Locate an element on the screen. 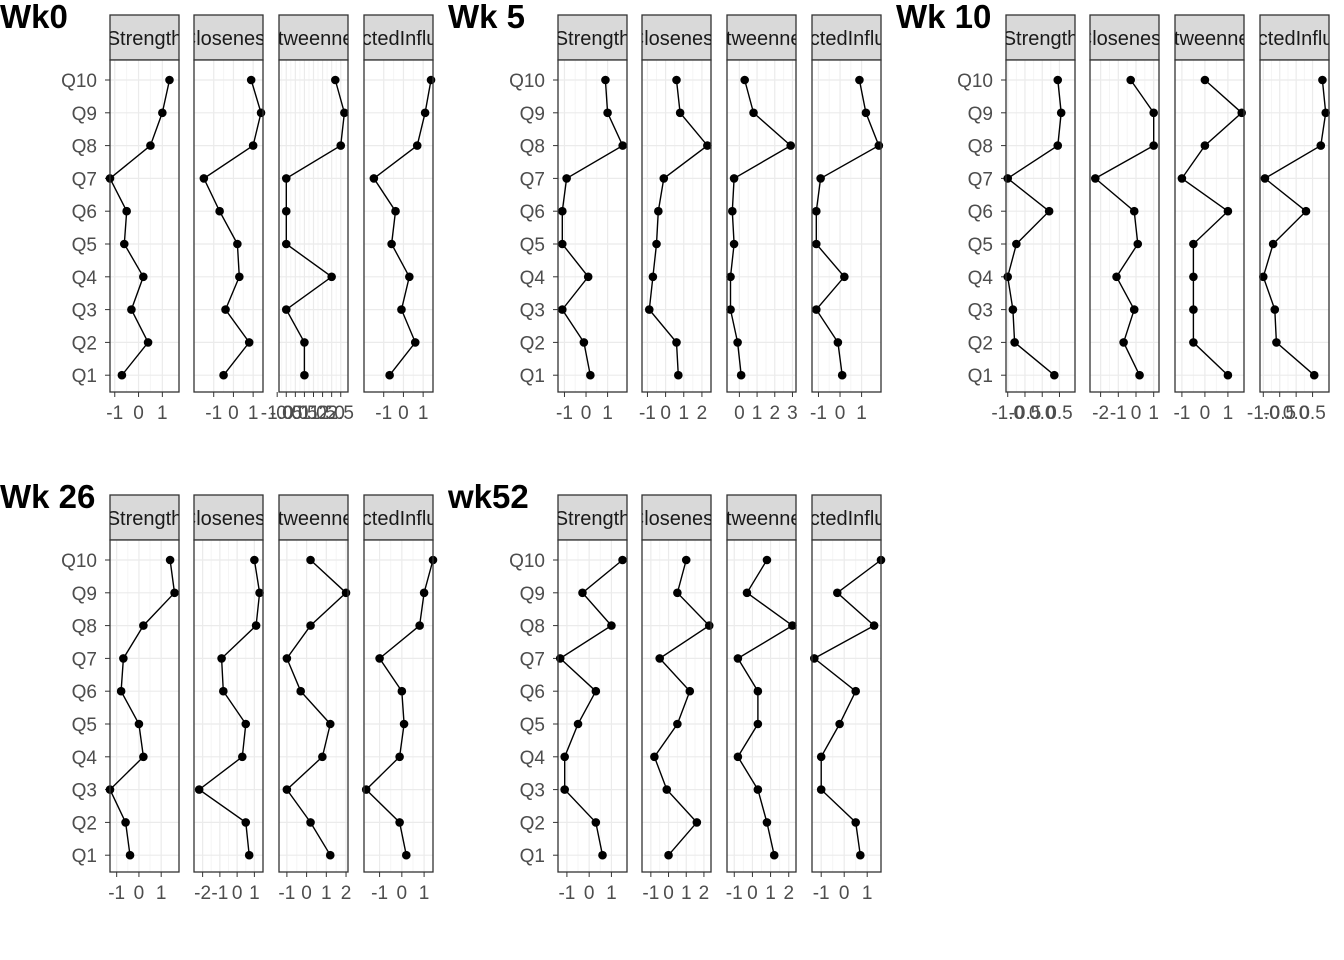 The width and height of the screenshot is (1344, 960). panel-background is located at coordinates (398, 226).